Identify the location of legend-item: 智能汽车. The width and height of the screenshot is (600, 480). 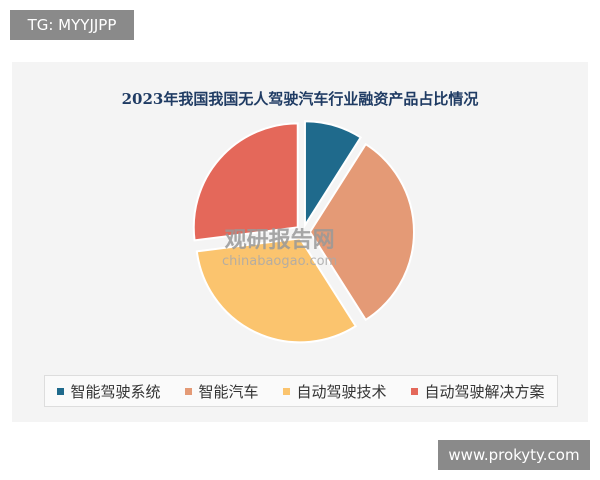
(222, 391).